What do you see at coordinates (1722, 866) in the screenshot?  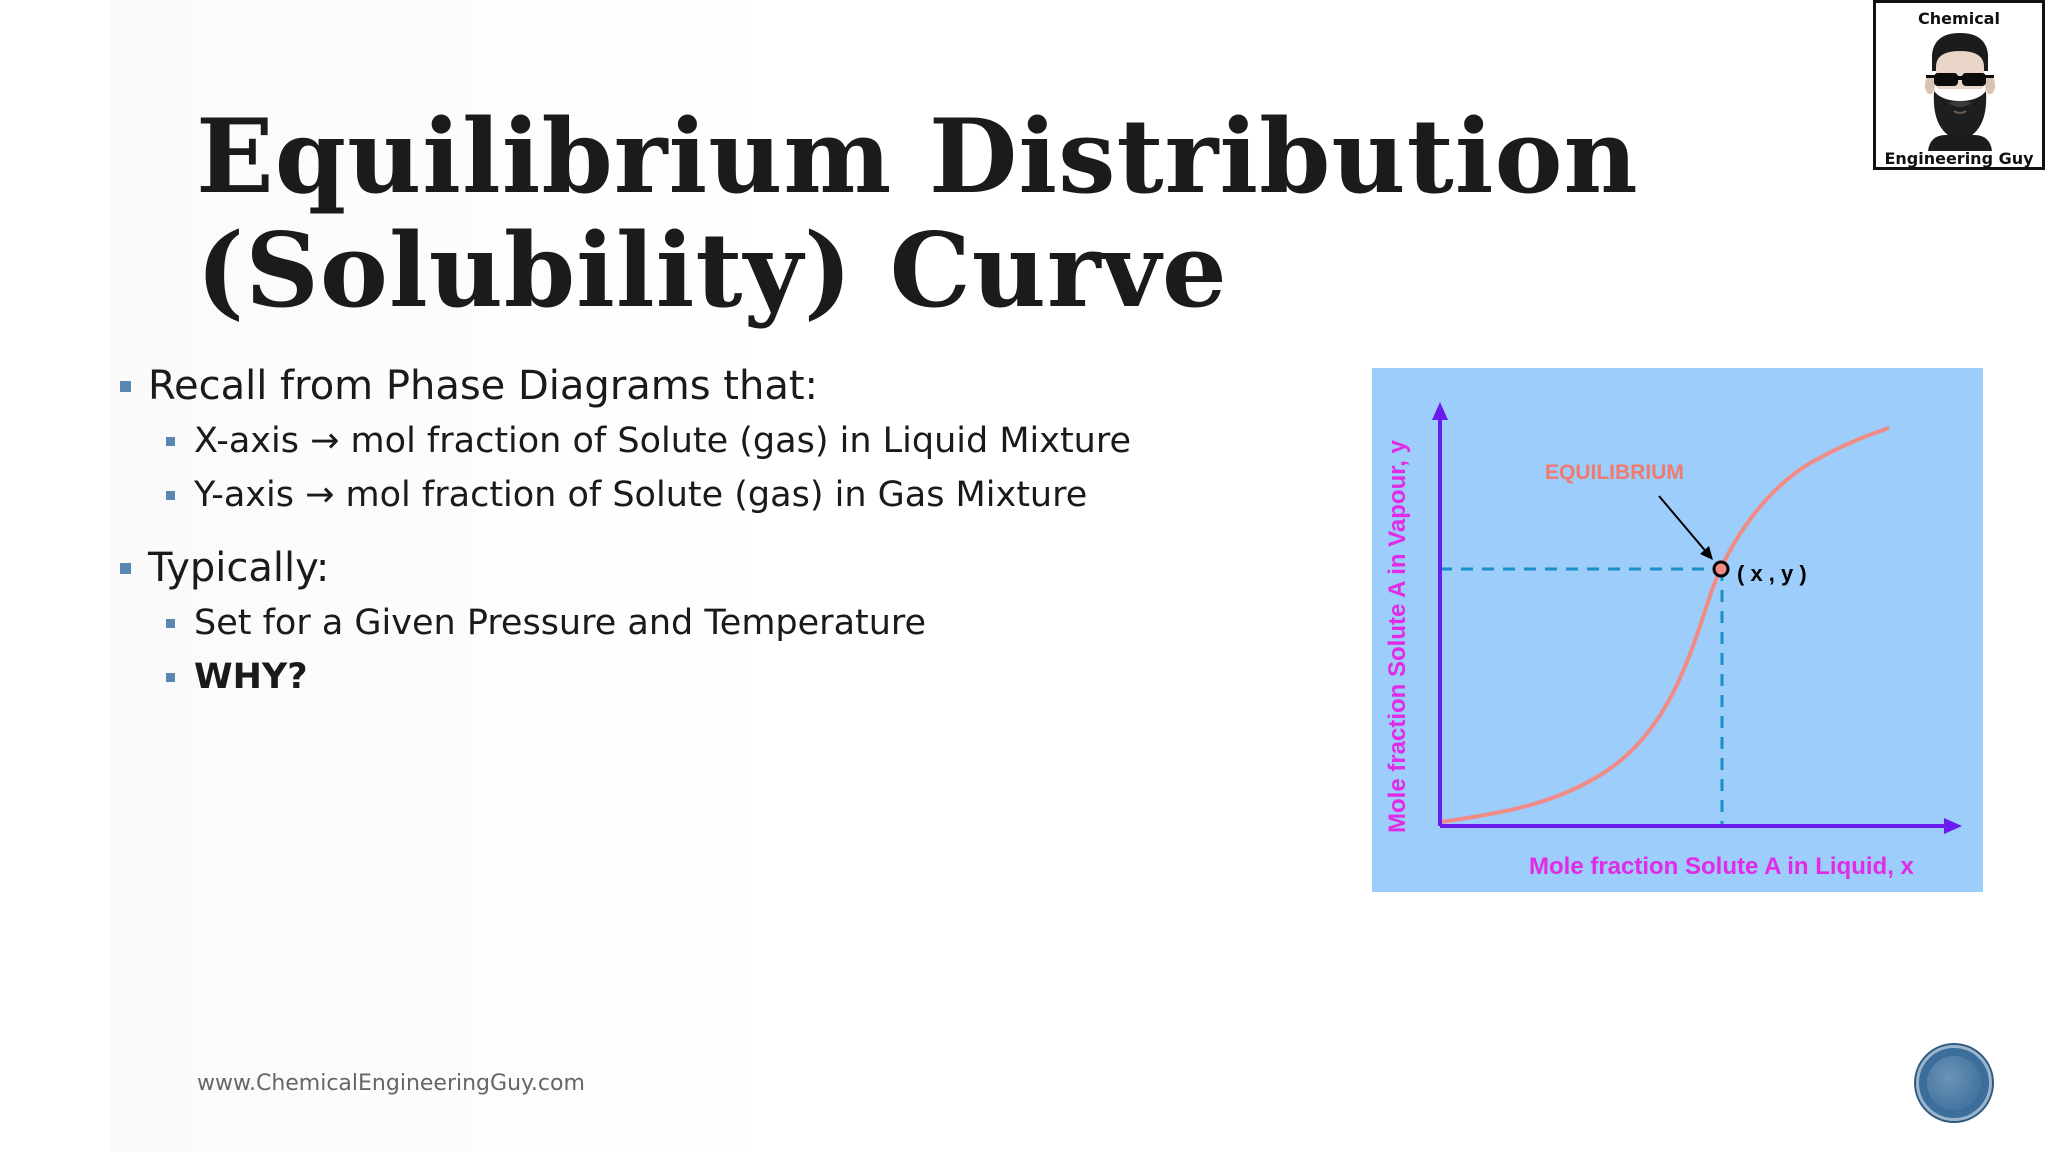 I see `x-axis-label: Mole fraction Solute A in Liquid, x` at bounding box center [1722, 866].